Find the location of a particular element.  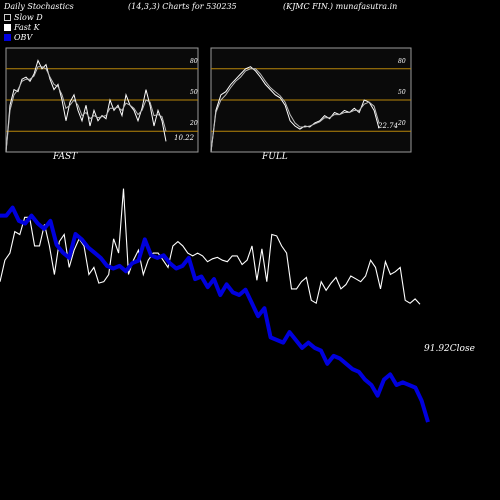

fast-series-slow-d-line is located at coordinates (86, 109).